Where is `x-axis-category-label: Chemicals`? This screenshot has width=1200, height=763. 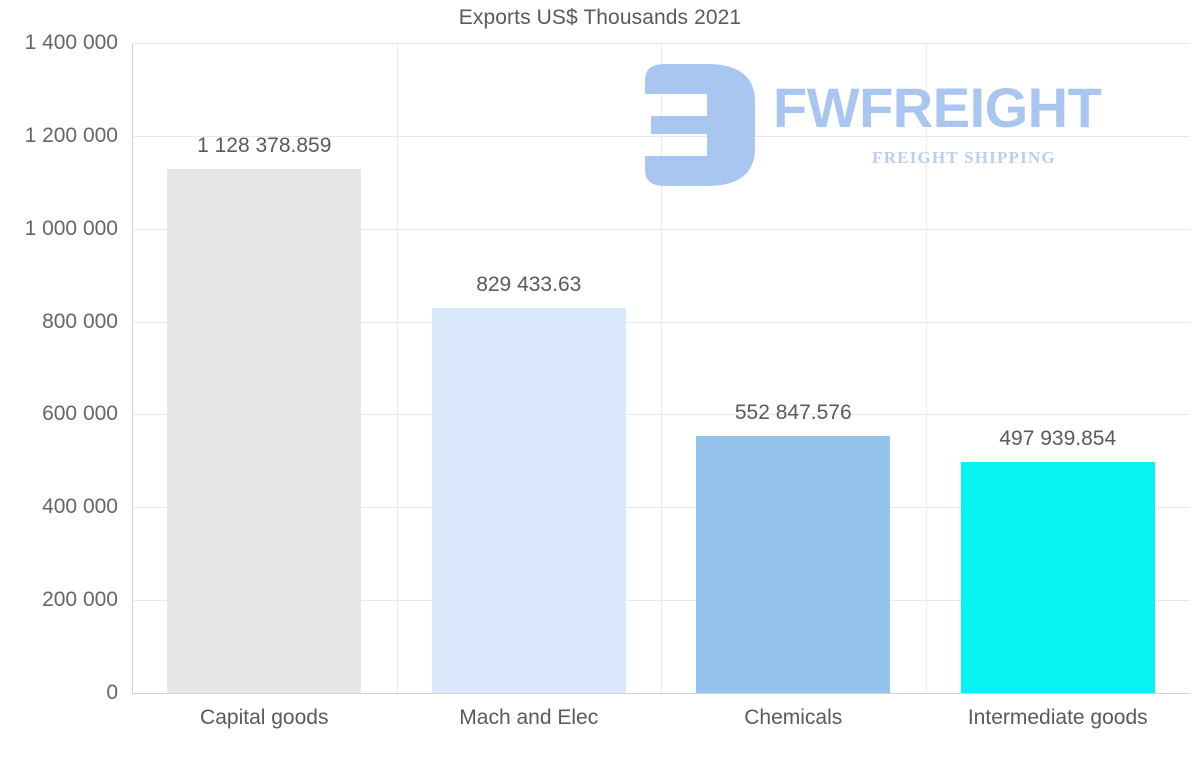 x-axis-category-label: Chemicals is located at coordinates (793, 717).